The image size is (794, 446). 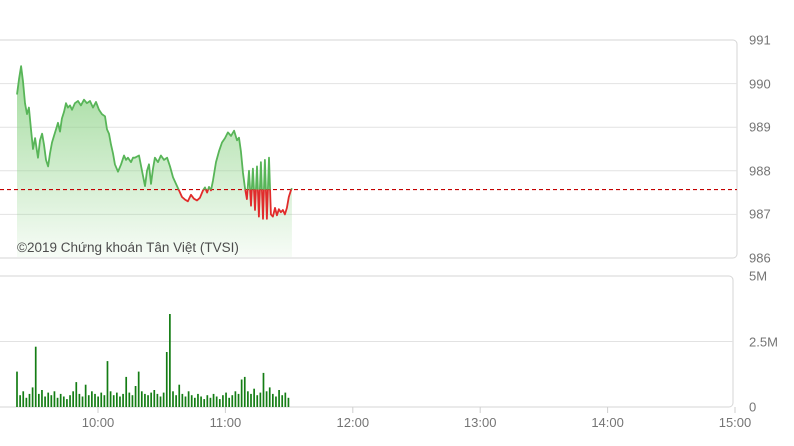 What do you see at coordinates (154, 127) in the screenshot?
I see `price-line-up` at bounding box center [154, 127].